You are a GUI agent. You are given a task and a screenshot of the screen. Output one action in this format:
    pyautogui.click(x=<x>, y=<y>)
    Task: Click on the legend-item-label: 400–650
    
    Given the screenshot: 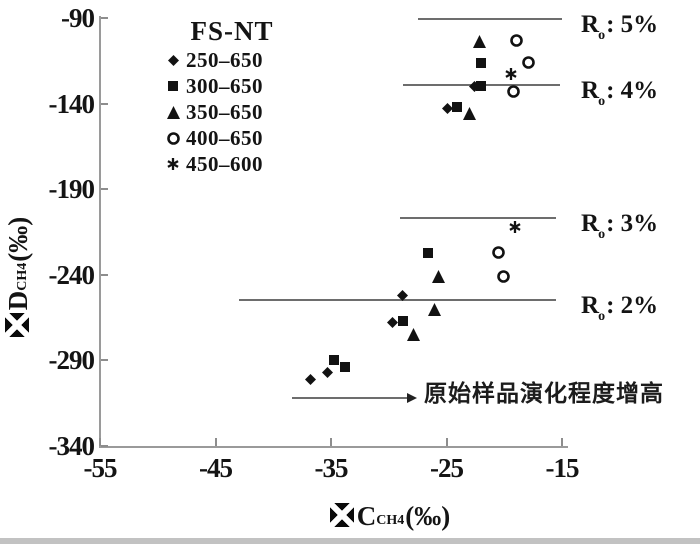 What is the action you would take?
    pyautogui.click(x=224, y=137)
    